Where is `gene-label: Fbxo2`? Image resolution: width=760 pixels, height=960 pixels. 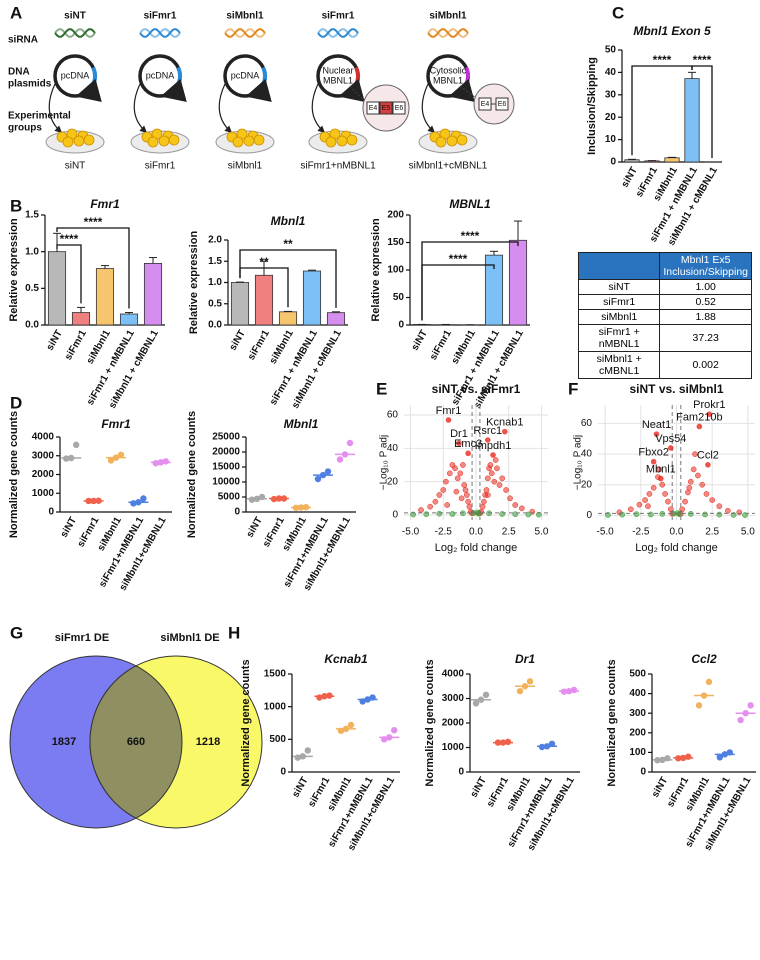 gene-label: Fbxo2 is located at coordinates (653, 453).